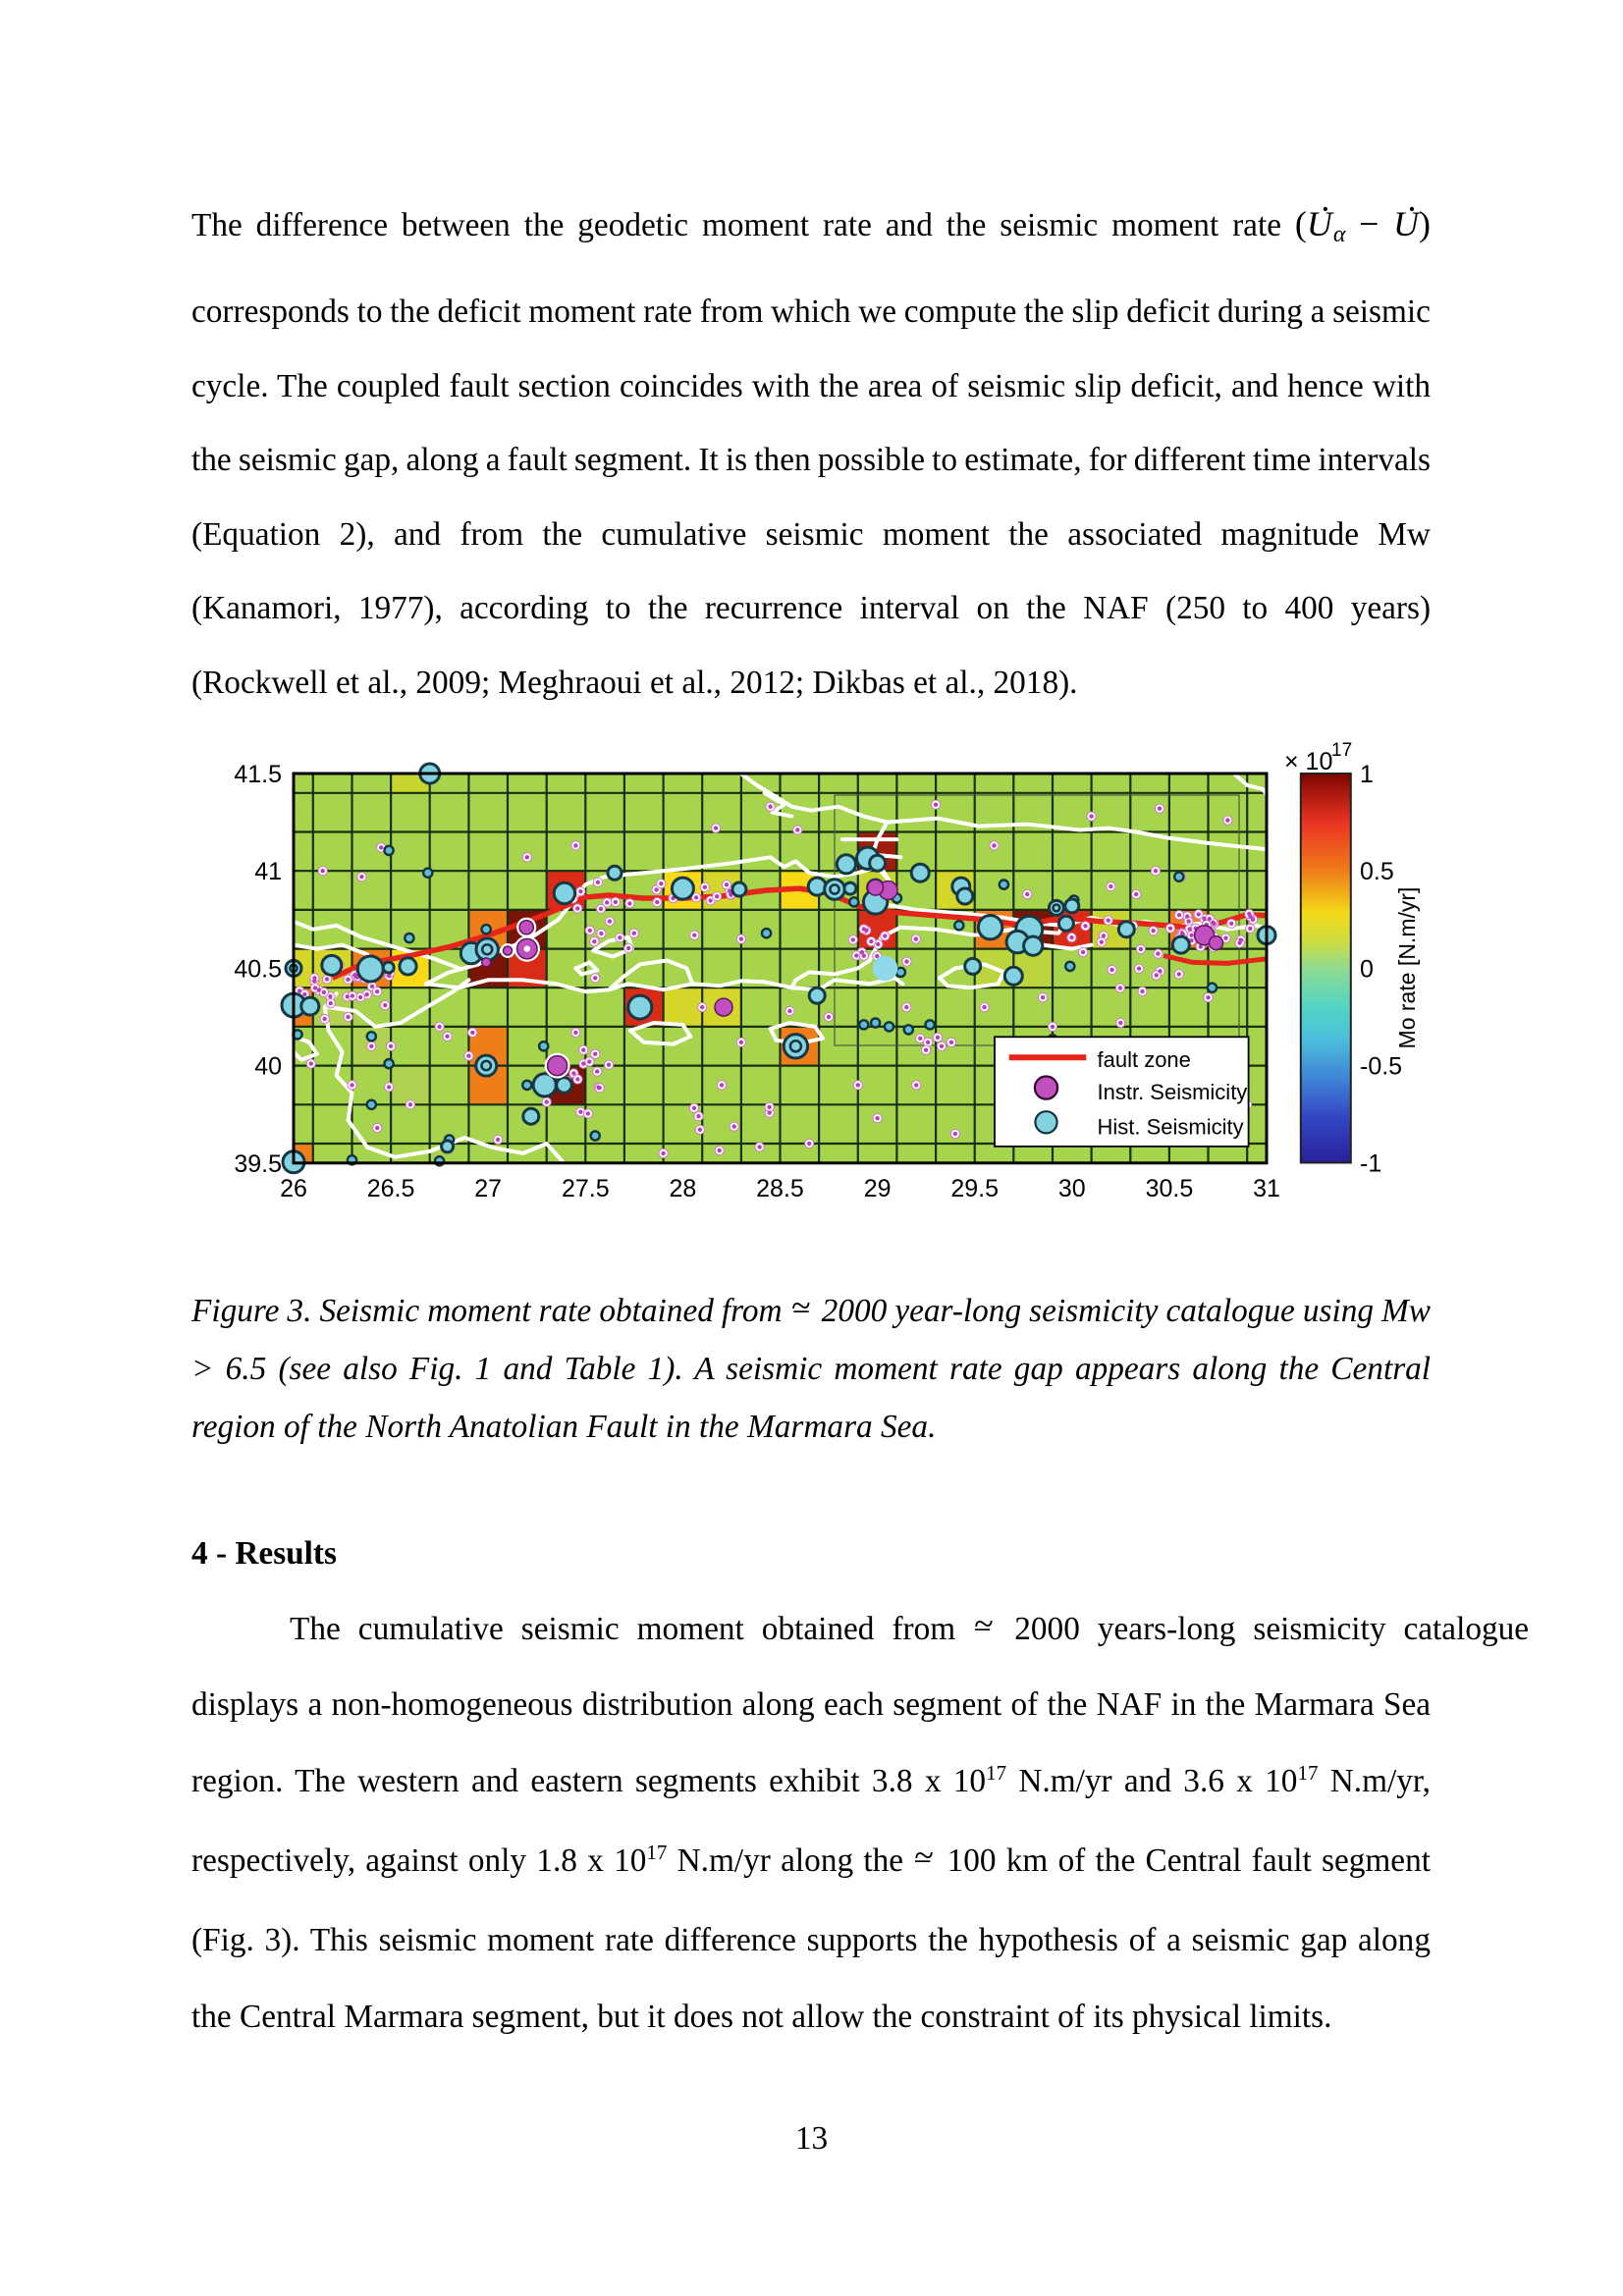 Image resolution: width=1623 pixels, height=2296 pixels. What do you see at coordinates (1144, 1060) in the screenshot?
I see `svg-text: fault zone` at bounding box center [1144, 1060].